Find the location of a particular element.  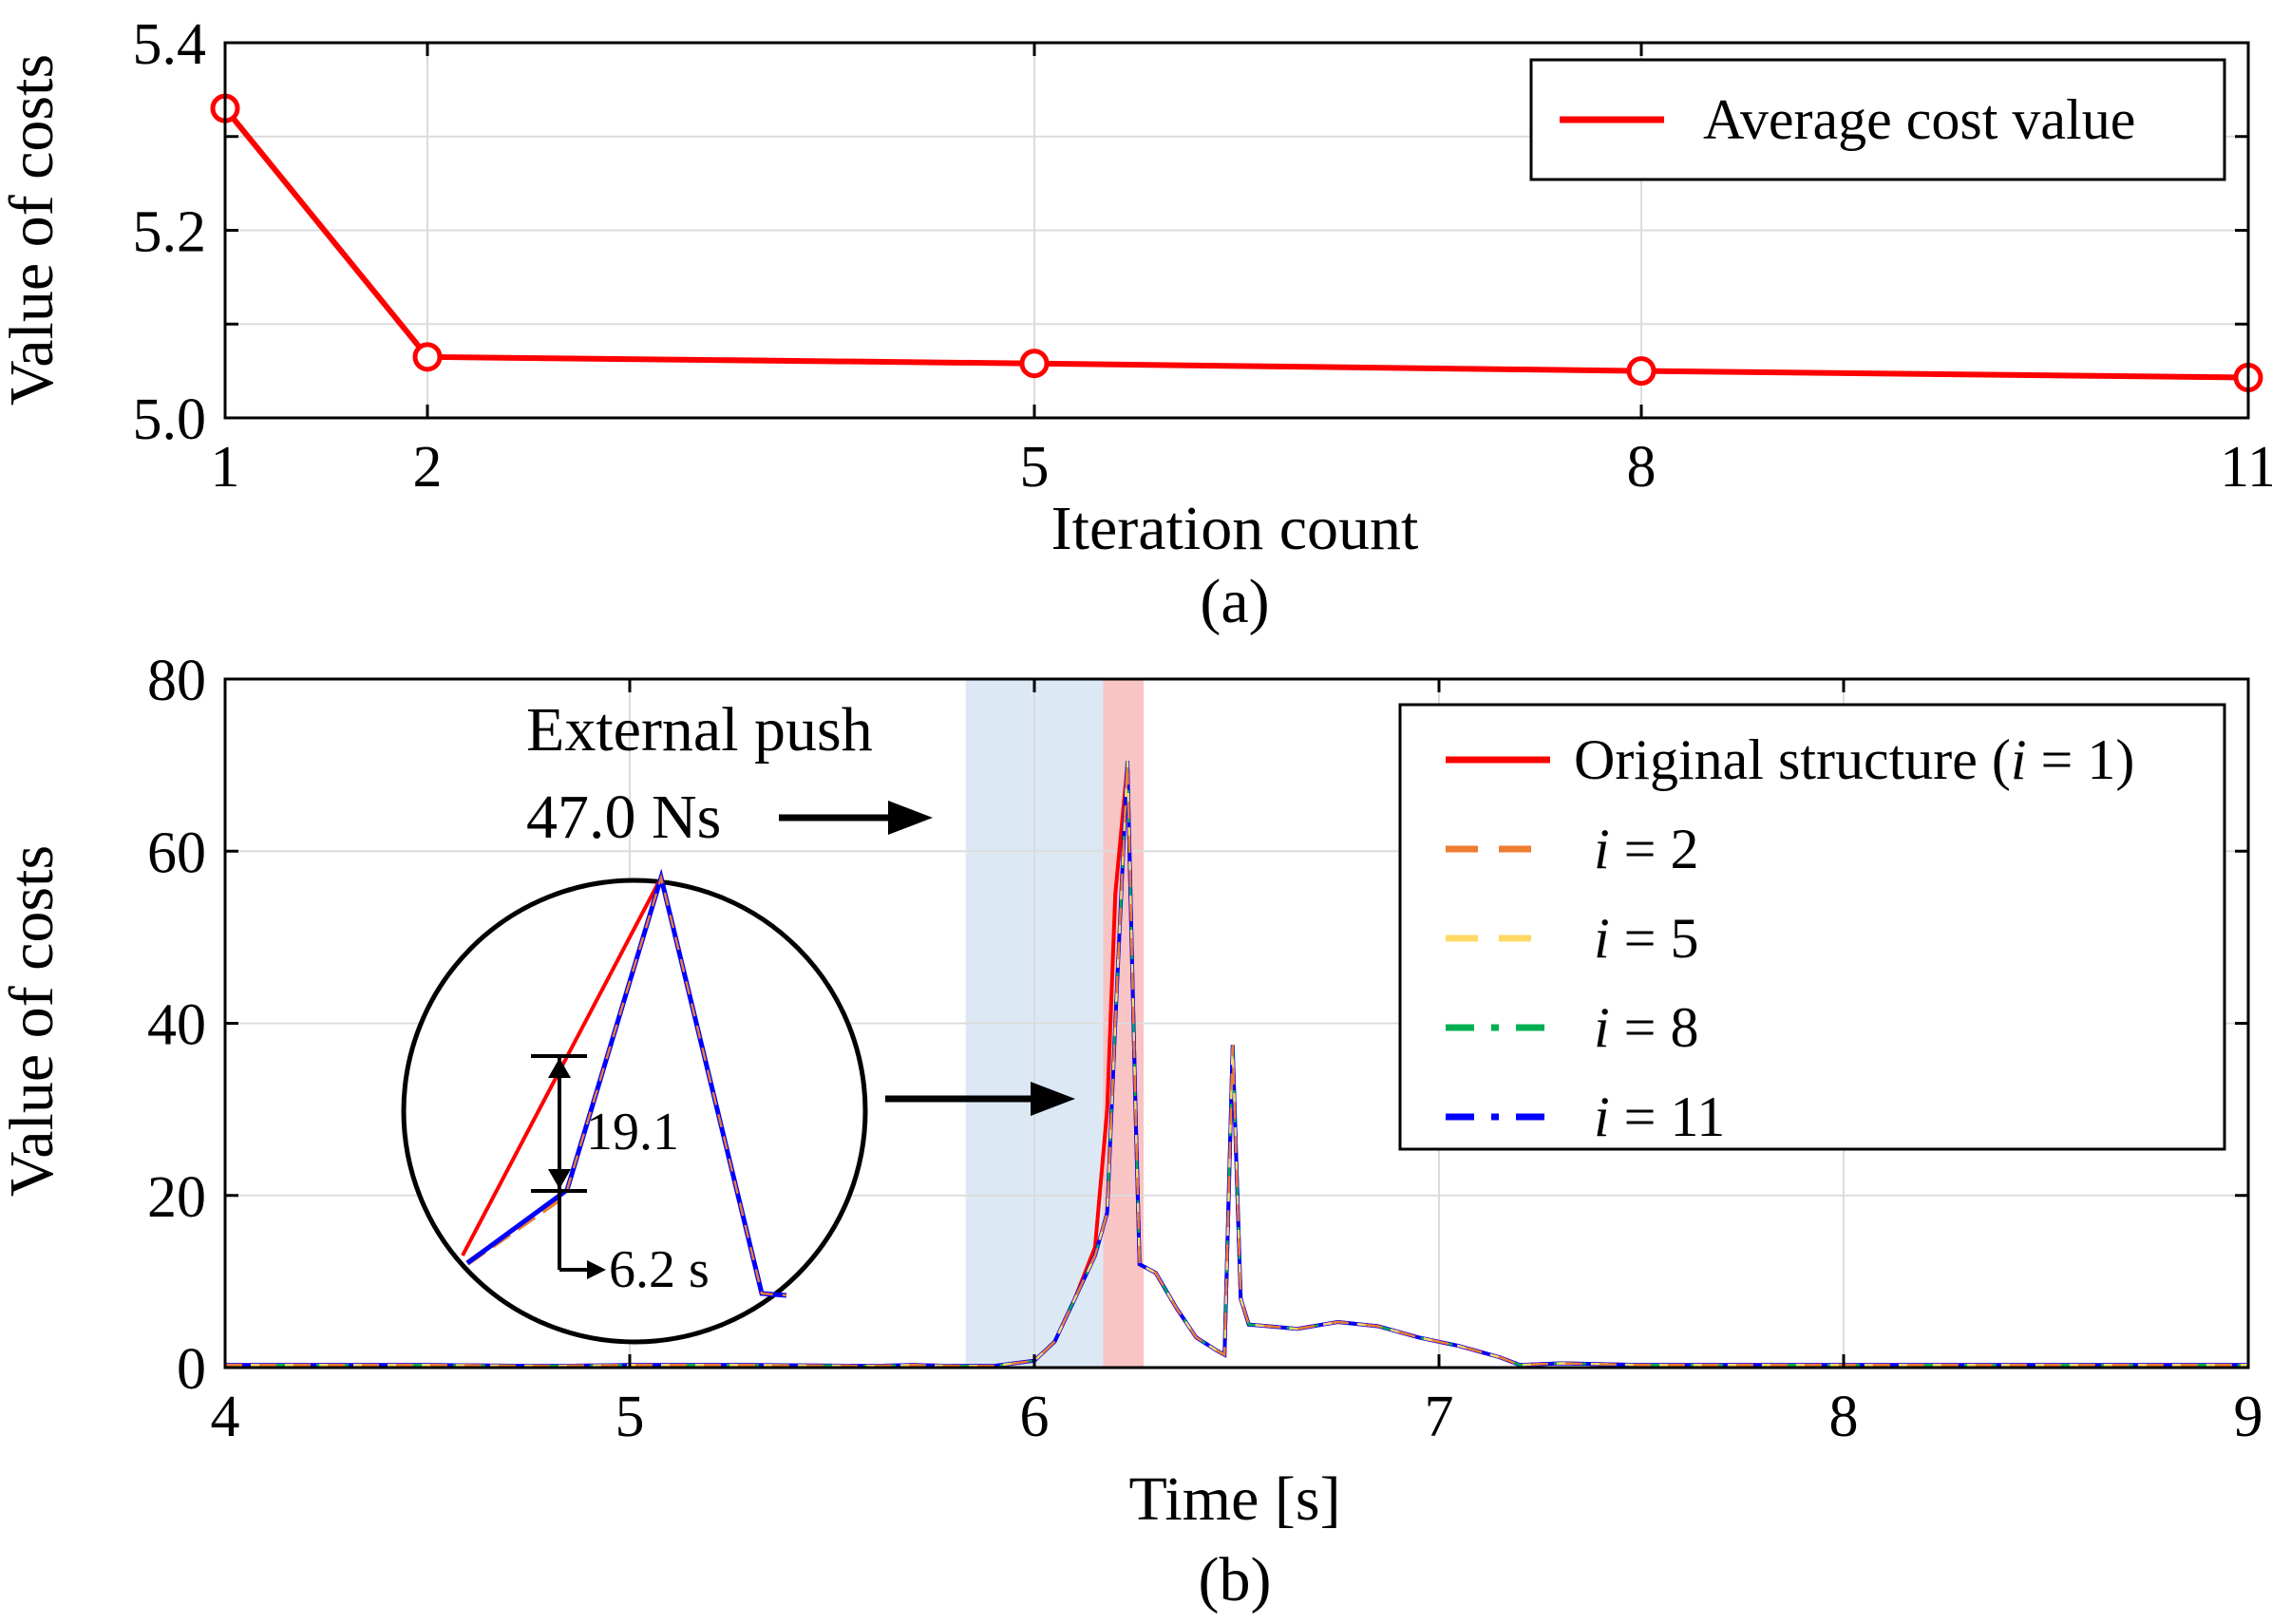

panel-b-label: (b) is located at coordinates (1235, 1580).